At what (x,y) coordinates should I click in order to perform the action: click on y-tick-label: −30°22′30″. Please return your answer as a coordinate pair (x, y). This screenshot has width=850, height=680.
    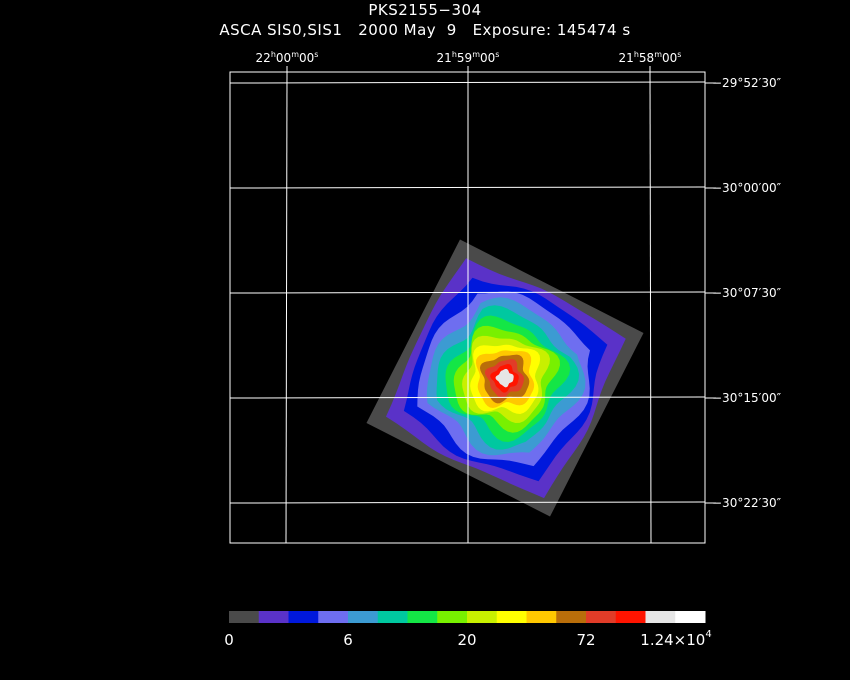
    Looking at the image, I should click on (747, 503).